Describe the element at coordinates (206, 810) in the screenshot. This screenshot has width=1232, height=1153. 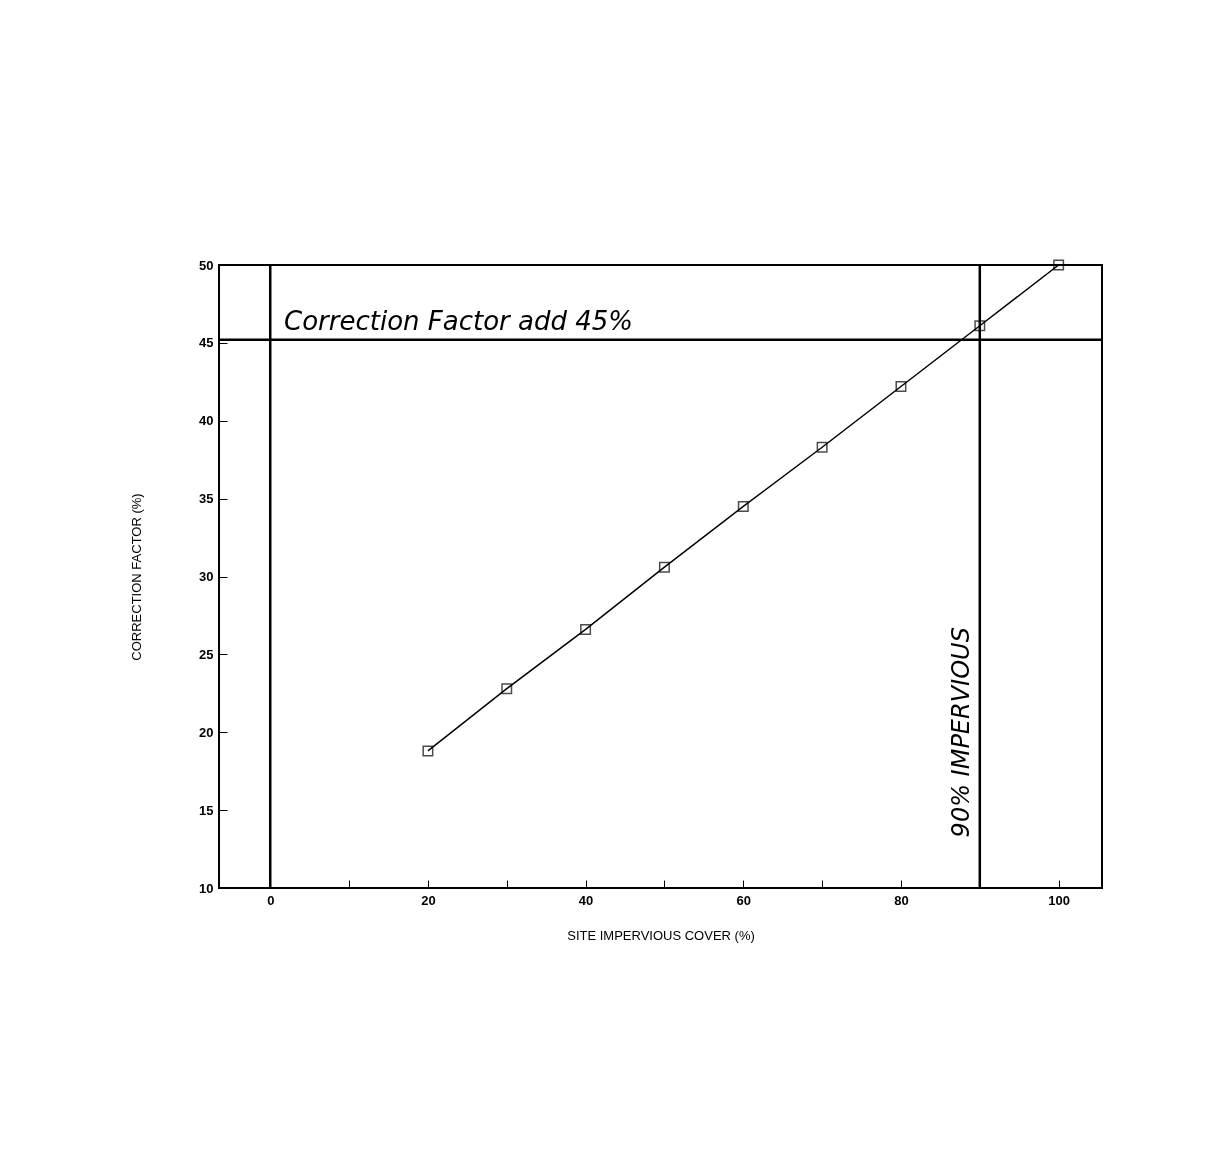
I see `y-tick-label: 15` at that location.